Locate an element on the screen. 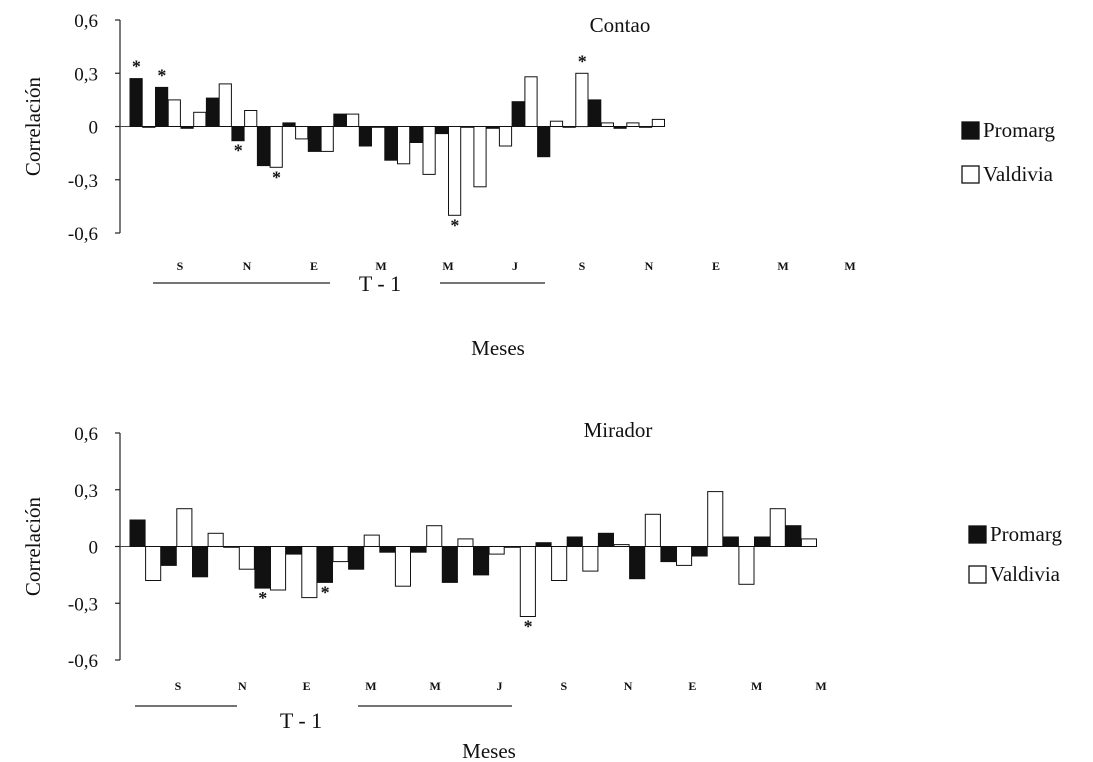 This screenshot has width=1093, height=762. chart-title: Contao is located at coordinates (620, 25).